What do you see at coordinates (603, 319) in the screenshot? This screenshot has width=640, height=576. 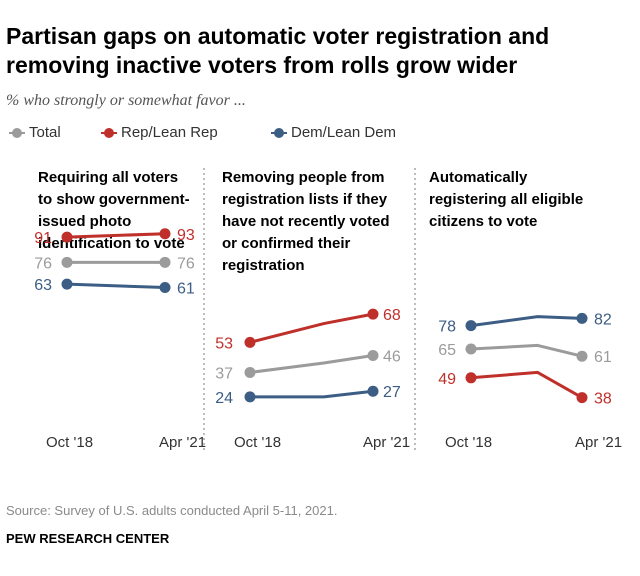 I see `data-label-dem-end: 82` at bounding box center [603, 319].